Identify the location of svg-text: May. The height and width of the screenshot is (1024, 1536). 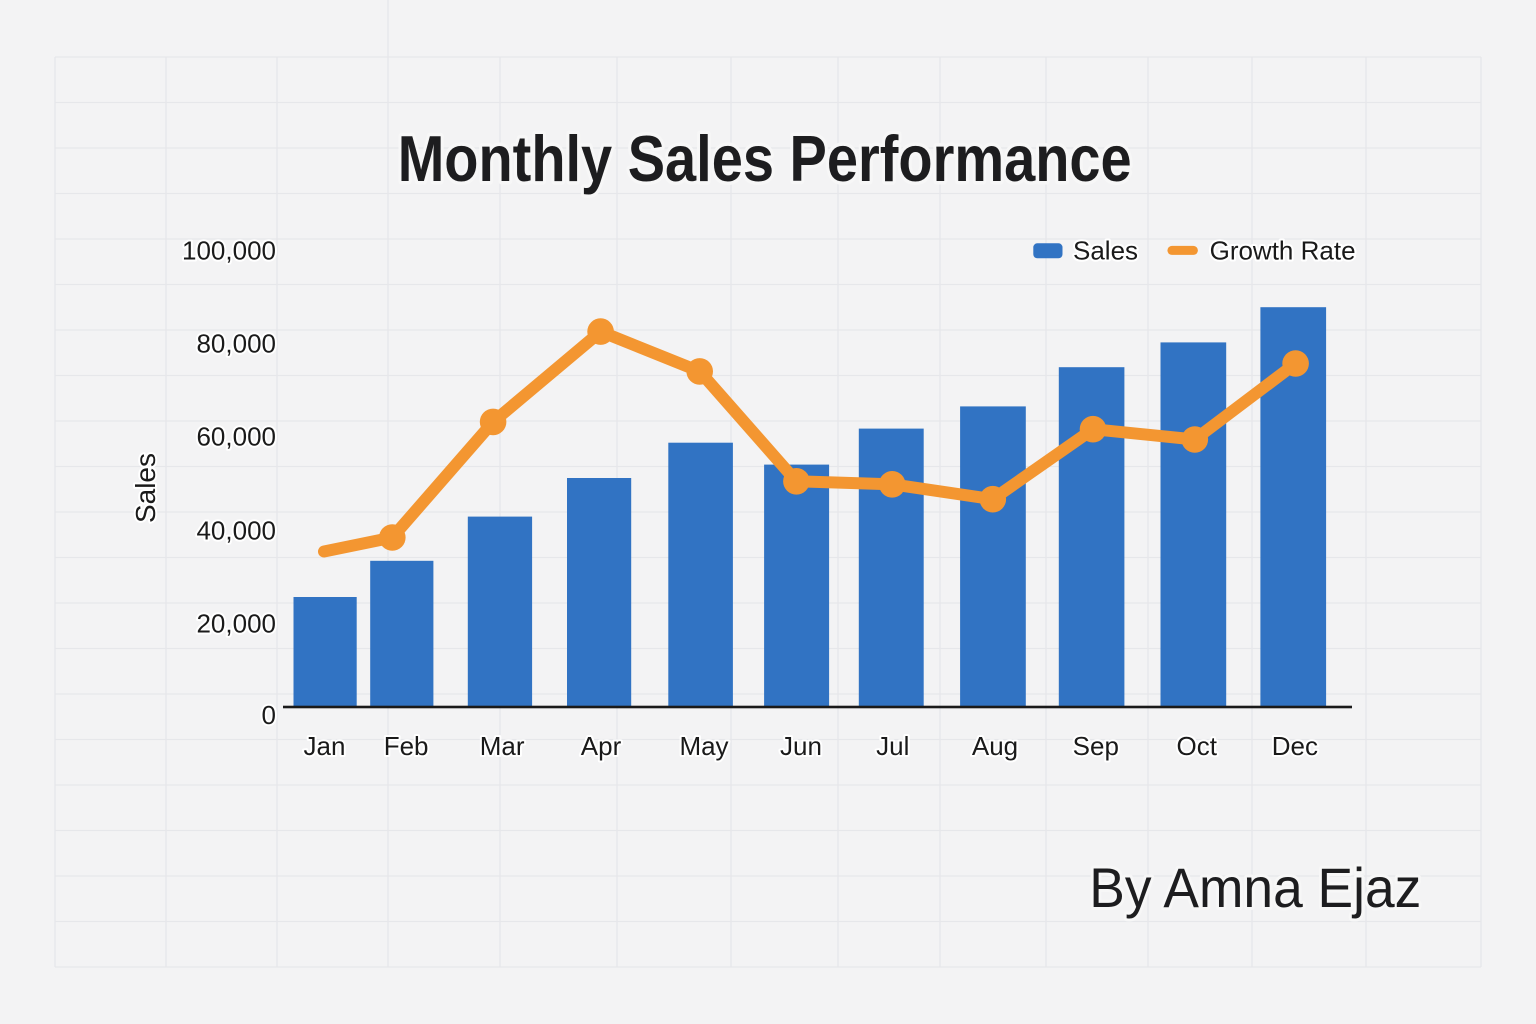
(703, 746).